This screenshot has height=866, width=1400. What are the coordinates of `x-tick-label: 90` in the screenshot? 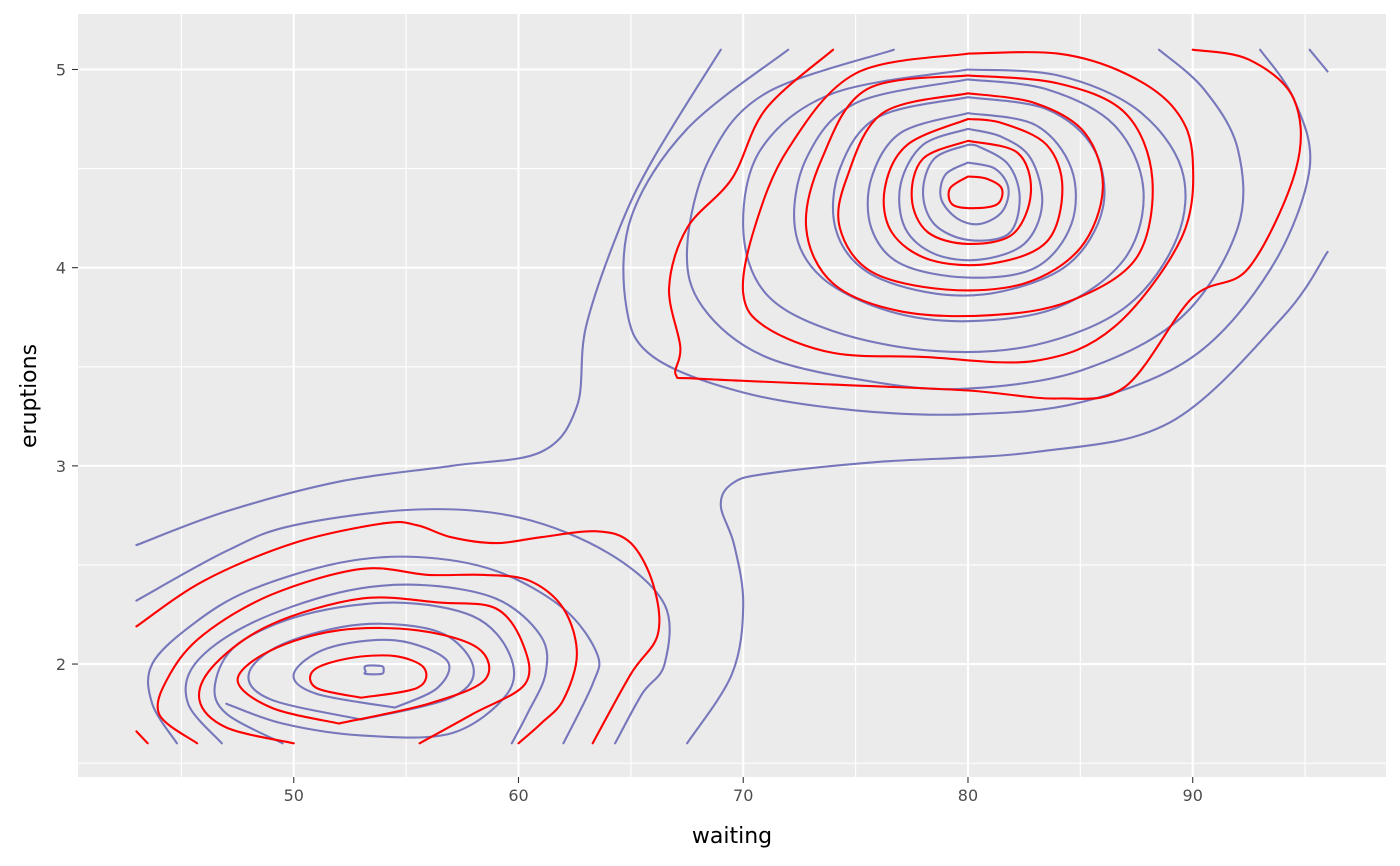 It's located at (1193, 795).